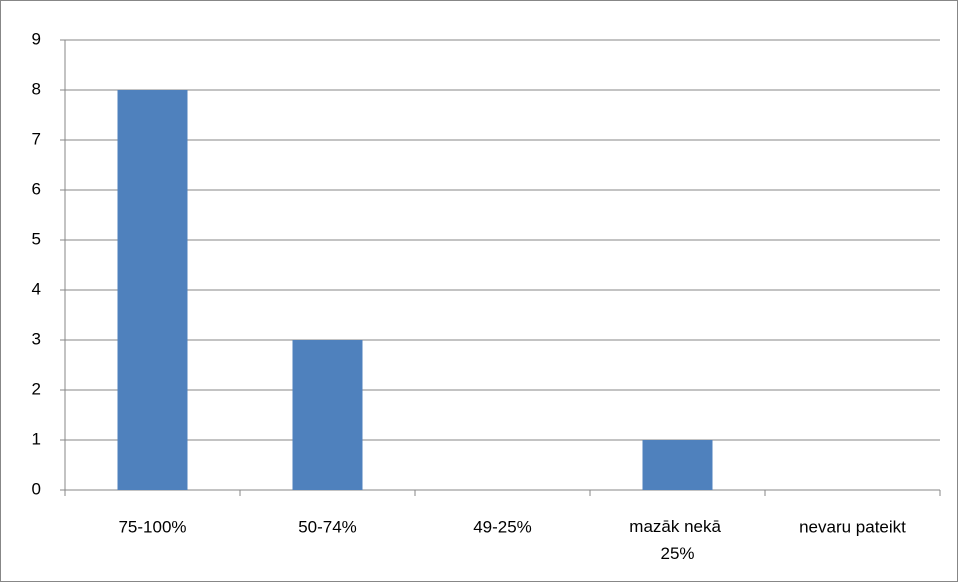 The width and height of the screenshot is (958, 582). What do you see at coordinates (36, 38) in the screenshot?
I see `y-tick-label: 9` at bounding box center [36, 38].